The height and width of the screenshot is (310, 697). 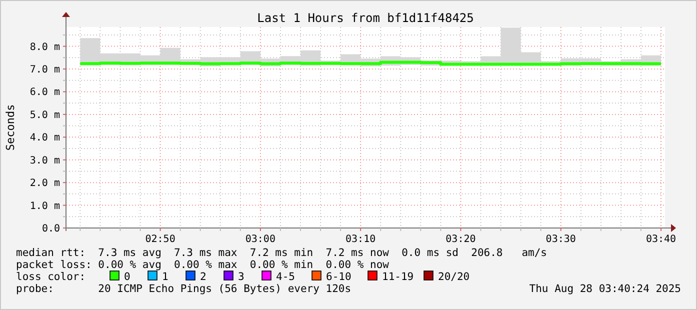 What do you see at coordinates (203, 277) in the screenshot?
I see `text: 2` at bounding box center [203, 277].